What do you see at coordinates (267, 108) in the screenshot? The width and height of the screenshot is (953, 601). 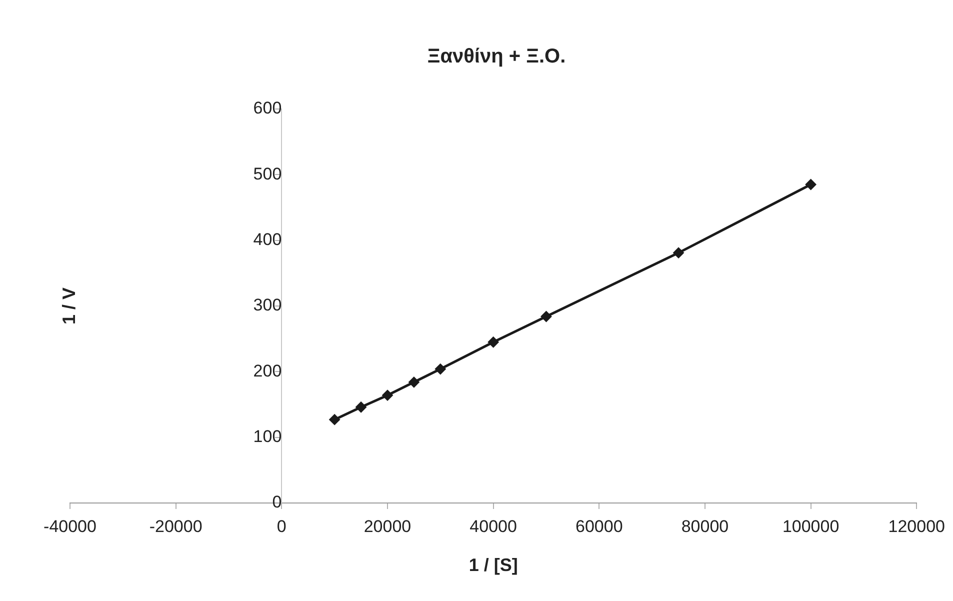 I see `y-tick-label: 600` at bounding box center [267, 108].